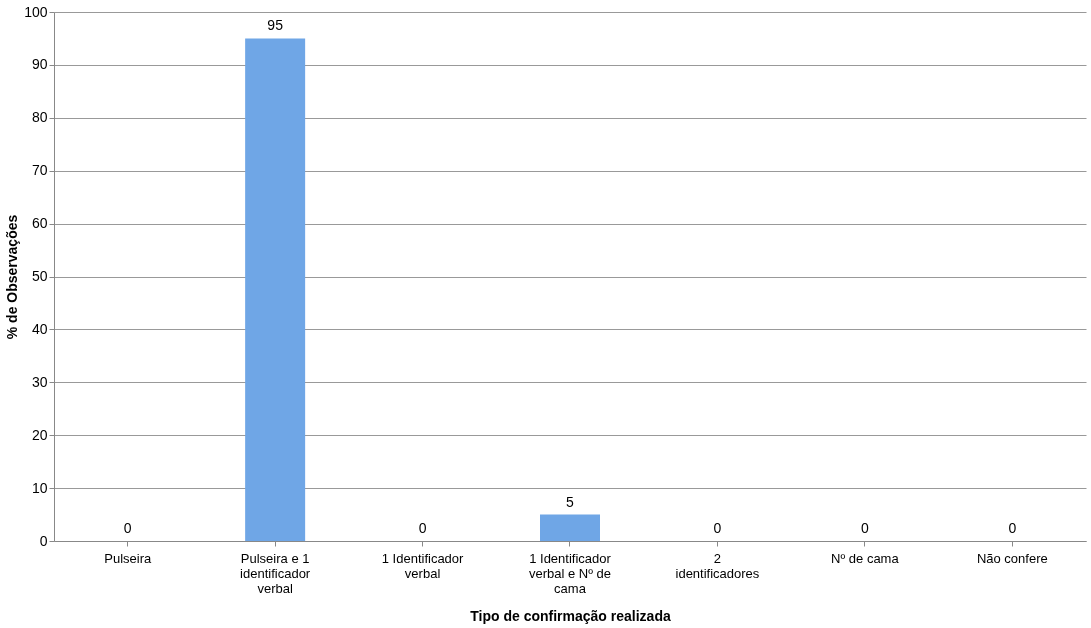  Describe the element at coordinates (39, 381) in the screenshot. I see `y-tick-label: 30` at that location.